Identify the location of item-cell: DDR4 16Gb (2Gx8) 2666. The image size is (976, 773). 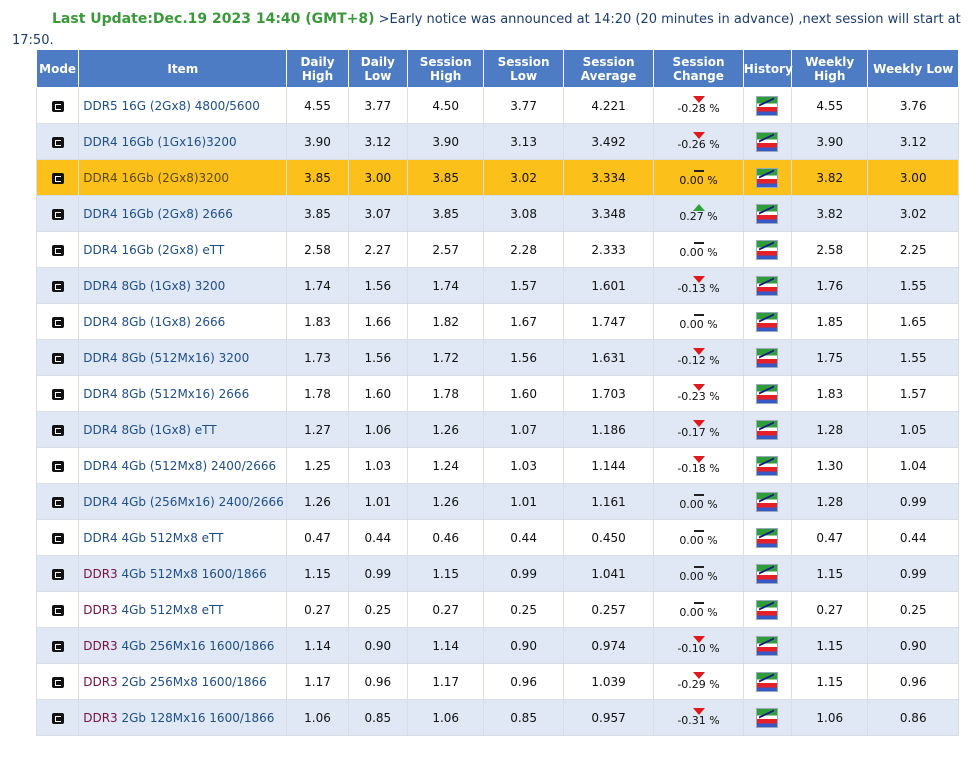
(183, 213).